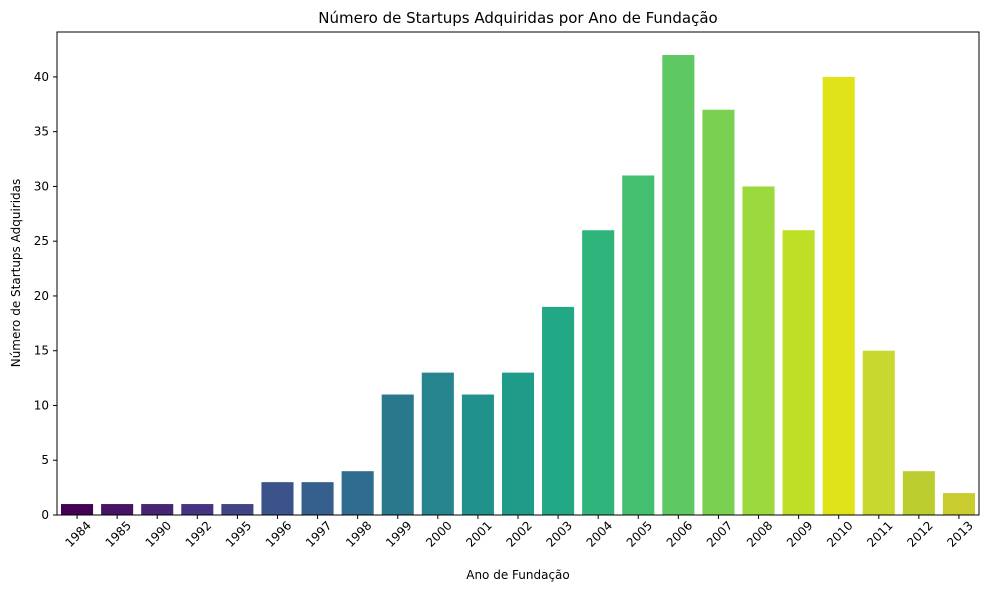  Describe the element at coordinates (919, 533) in the screenshot. I see `x-tick-label: 2012` at that location.